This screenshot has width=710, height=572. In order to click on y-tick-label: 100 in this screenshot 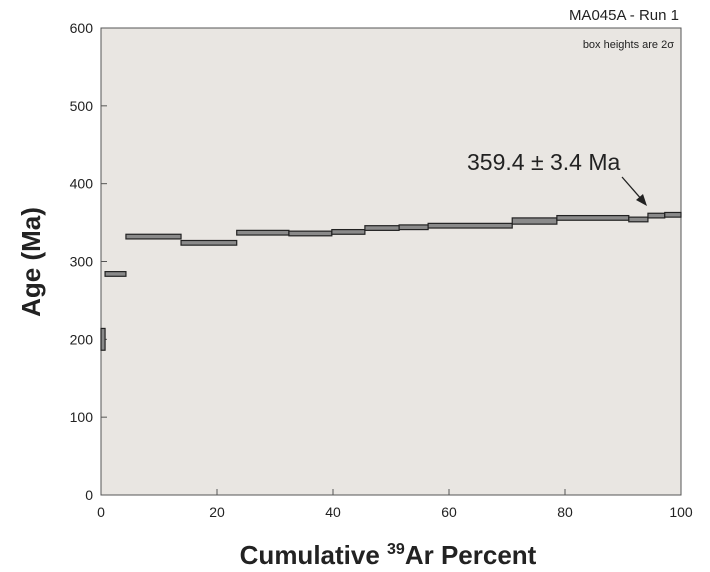, I will do `click(82, 417)`.